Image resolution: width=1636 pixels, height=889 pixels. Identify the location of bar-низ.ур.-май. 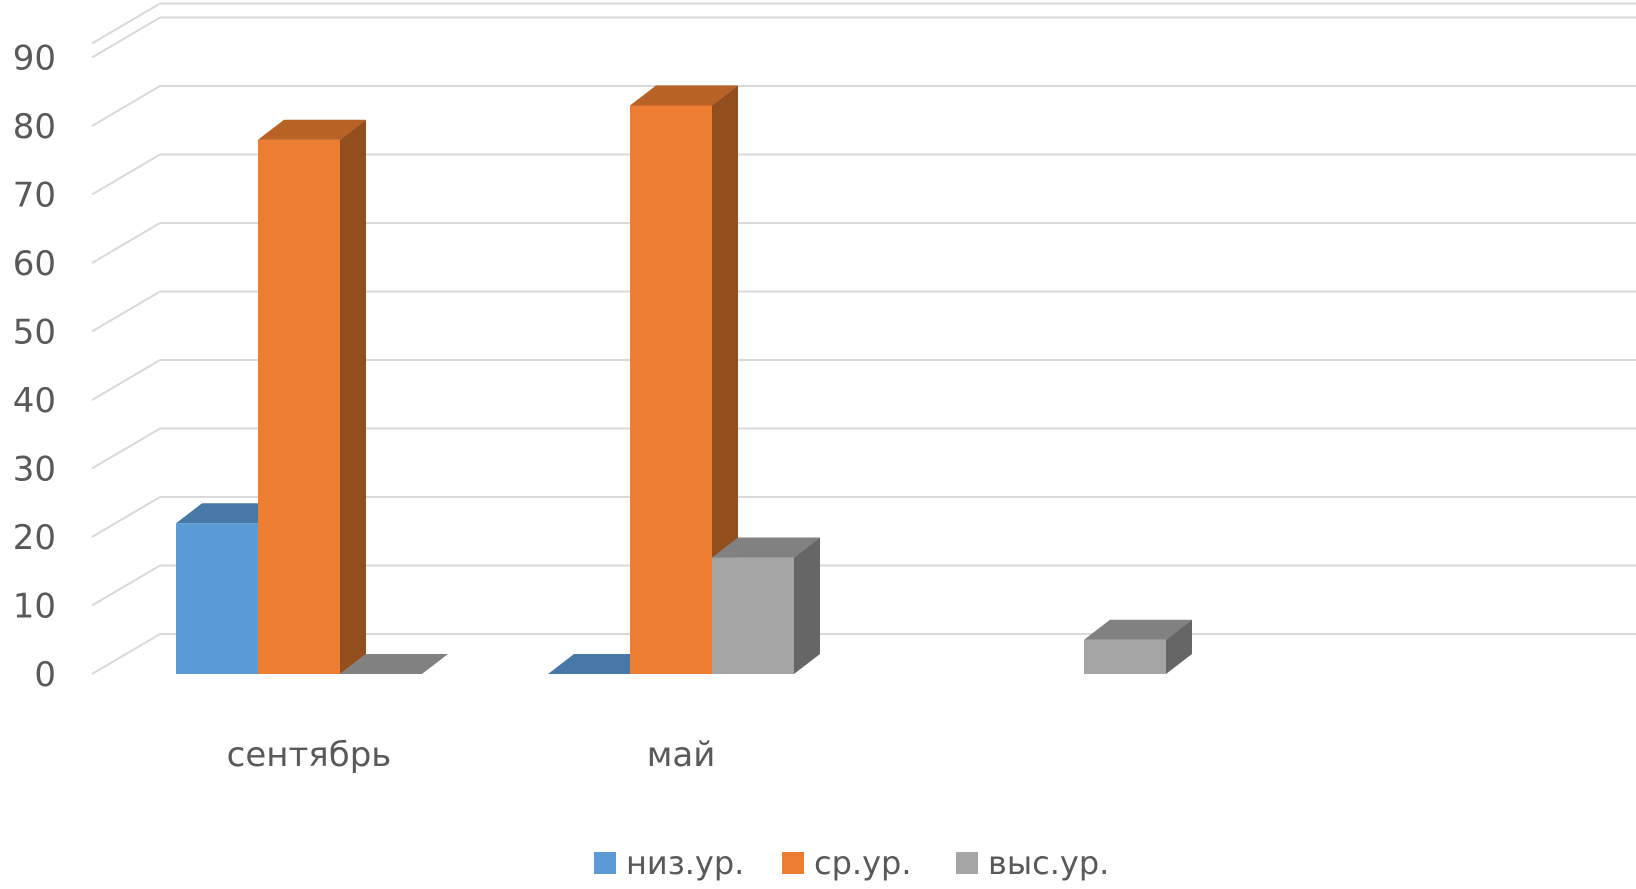
(602, 664).